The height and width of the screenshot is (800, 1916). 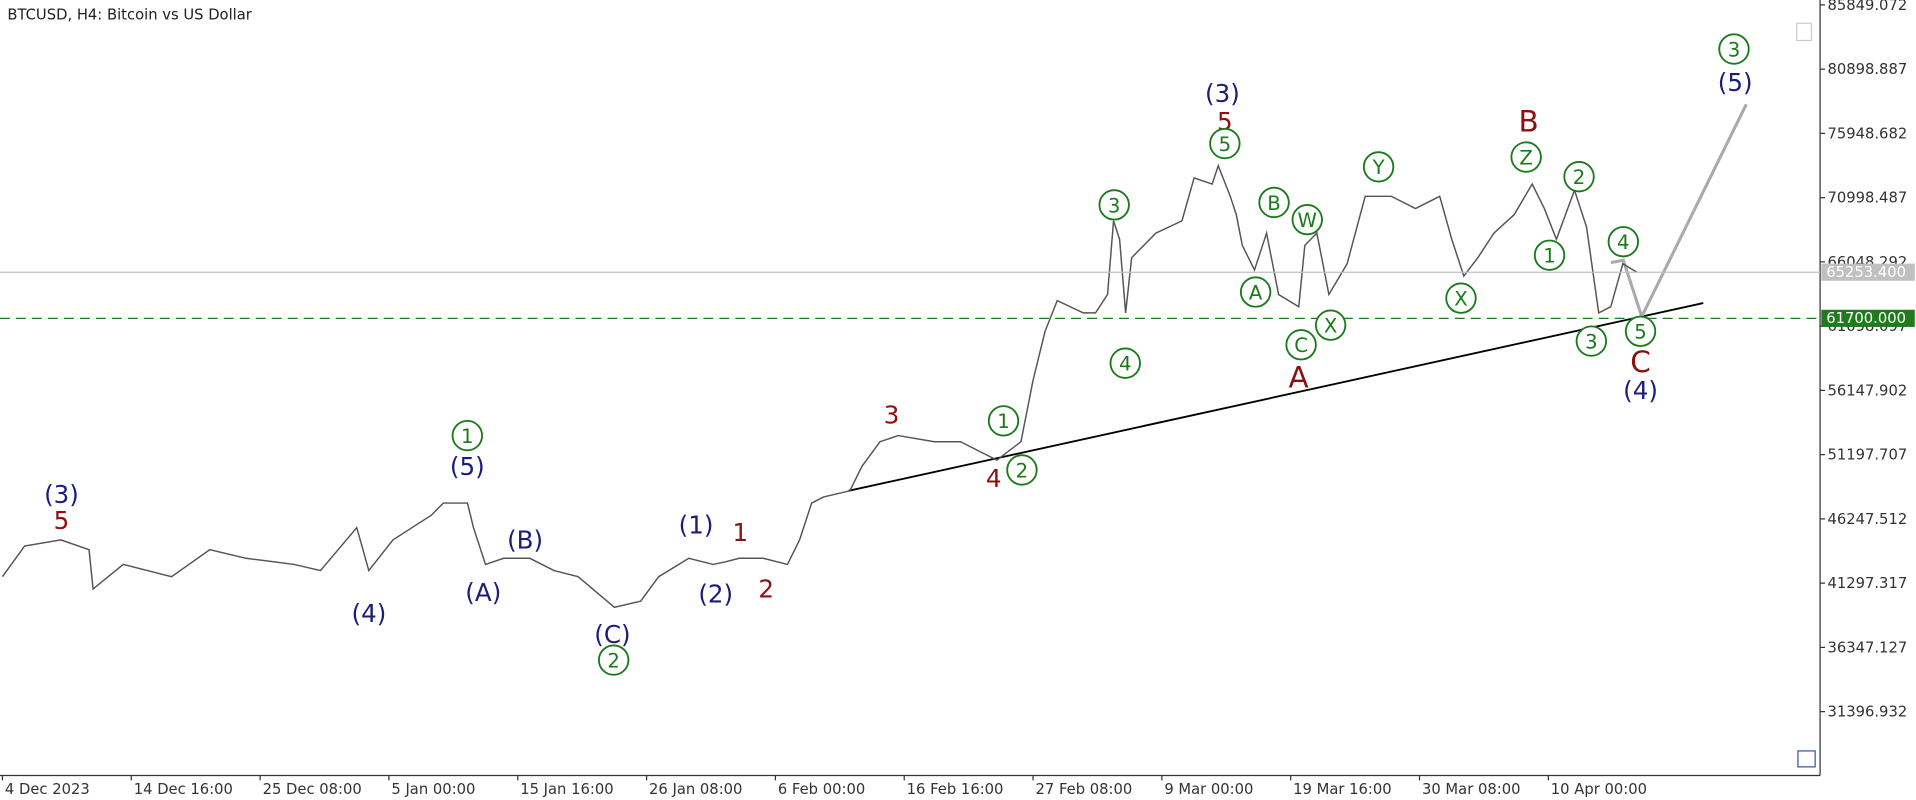 What do you see at coordinates (1804, 32) in the screenshot?
I see `toggle-button` at bounding box center [1804, 32].